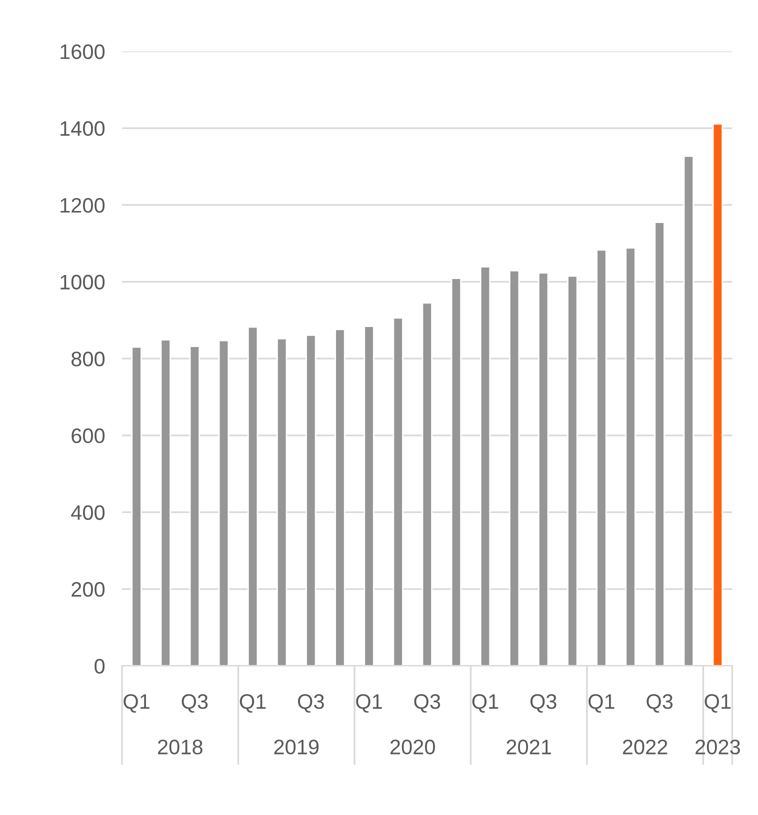  I want to click on y-tick-label: 200, so click(88, 589).